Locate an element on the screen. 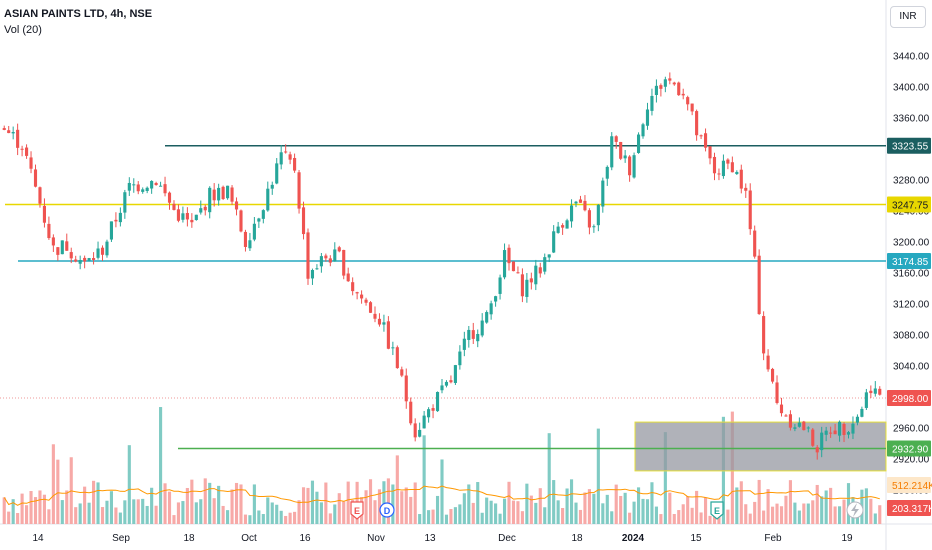 This screenshot has width=932, height=550. dividend-marker is located at coordinates (387, 510).